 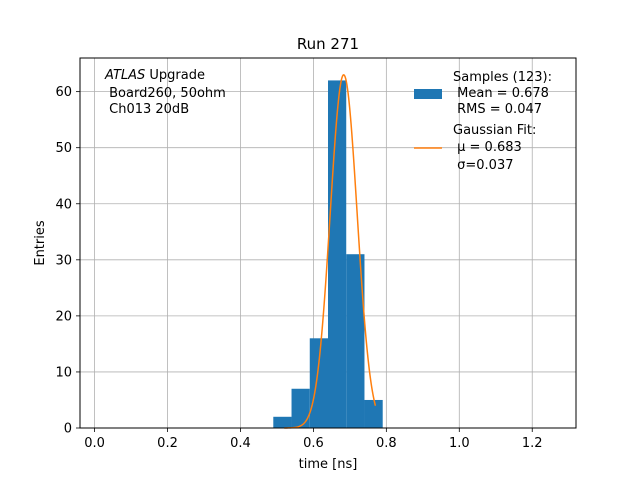 I want to click on legend-fit-line-1: Gaussian Fit:, so click(x=494, y=130).